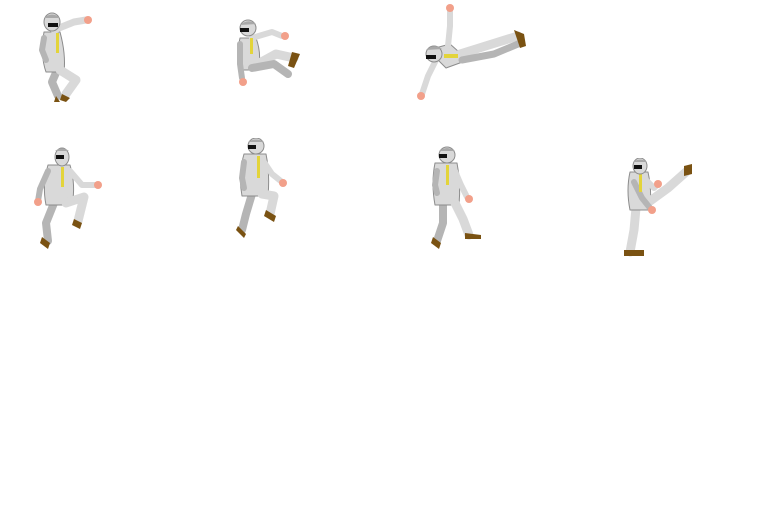 This screenshot has height=512, width=768. Describe the element at coordinates (68, 198) in the screenshot. I see `sprite-frame-knee-raise` at that location.